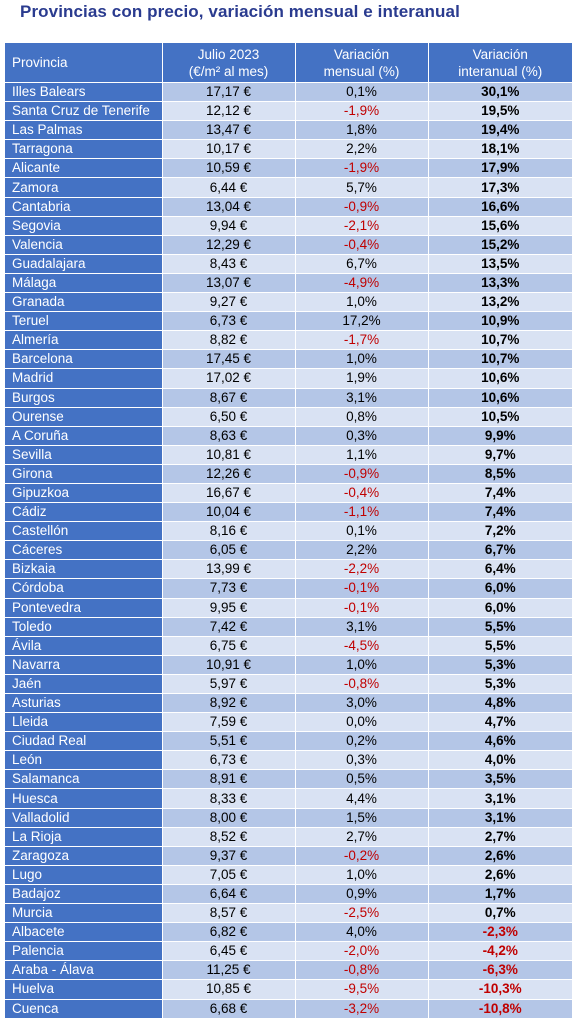  I want to click on table-row: Pontevedra 9,95 € -0,1% 6,0%, so click(288, 608).